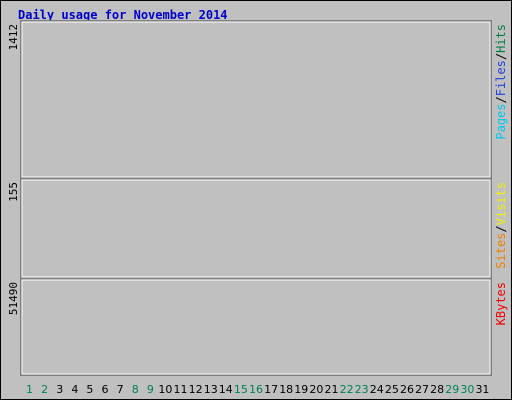 The height and width of the screenshot is (400, 512). I want to click on x-tick-day-11: 11, so click(181, 389).